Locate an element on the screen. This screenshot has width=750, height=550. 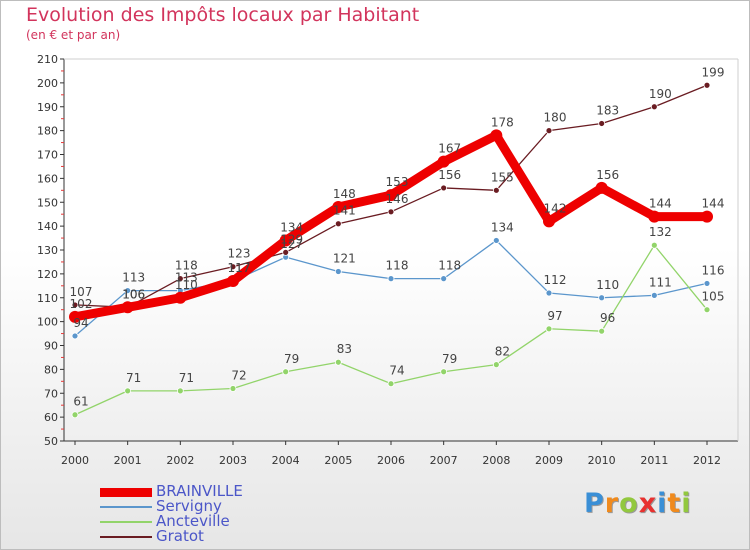
y-tick-label: 80 is located at coordinates (51, 369).